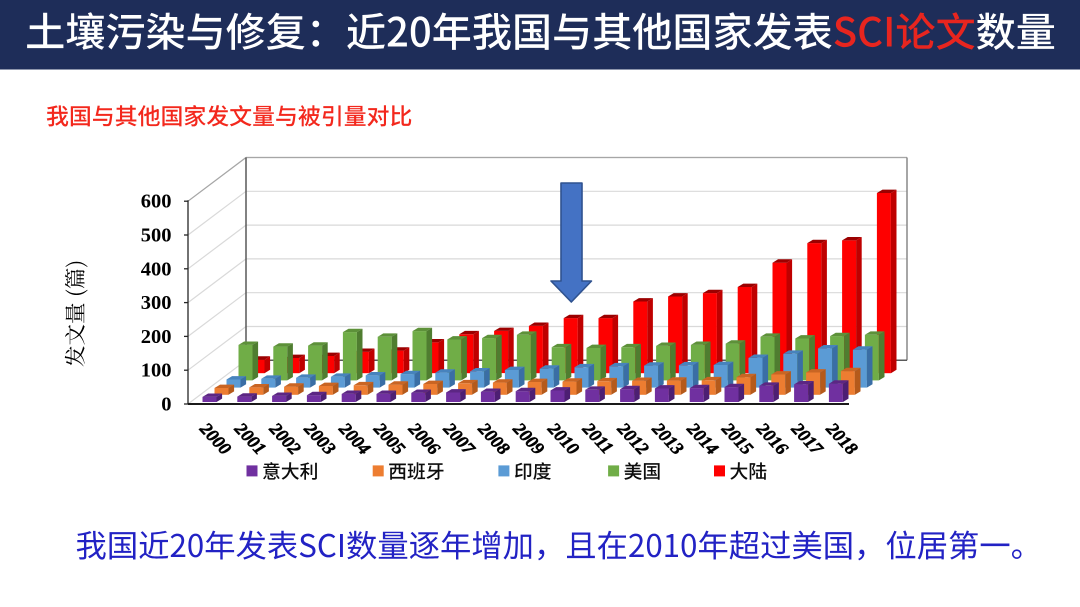 The width and height of the screenshot is (1080, 607). What do you see at coordinates (156, 371) in the screenshot?
I see `svg-text: 100` at bounding box center [156, 371].